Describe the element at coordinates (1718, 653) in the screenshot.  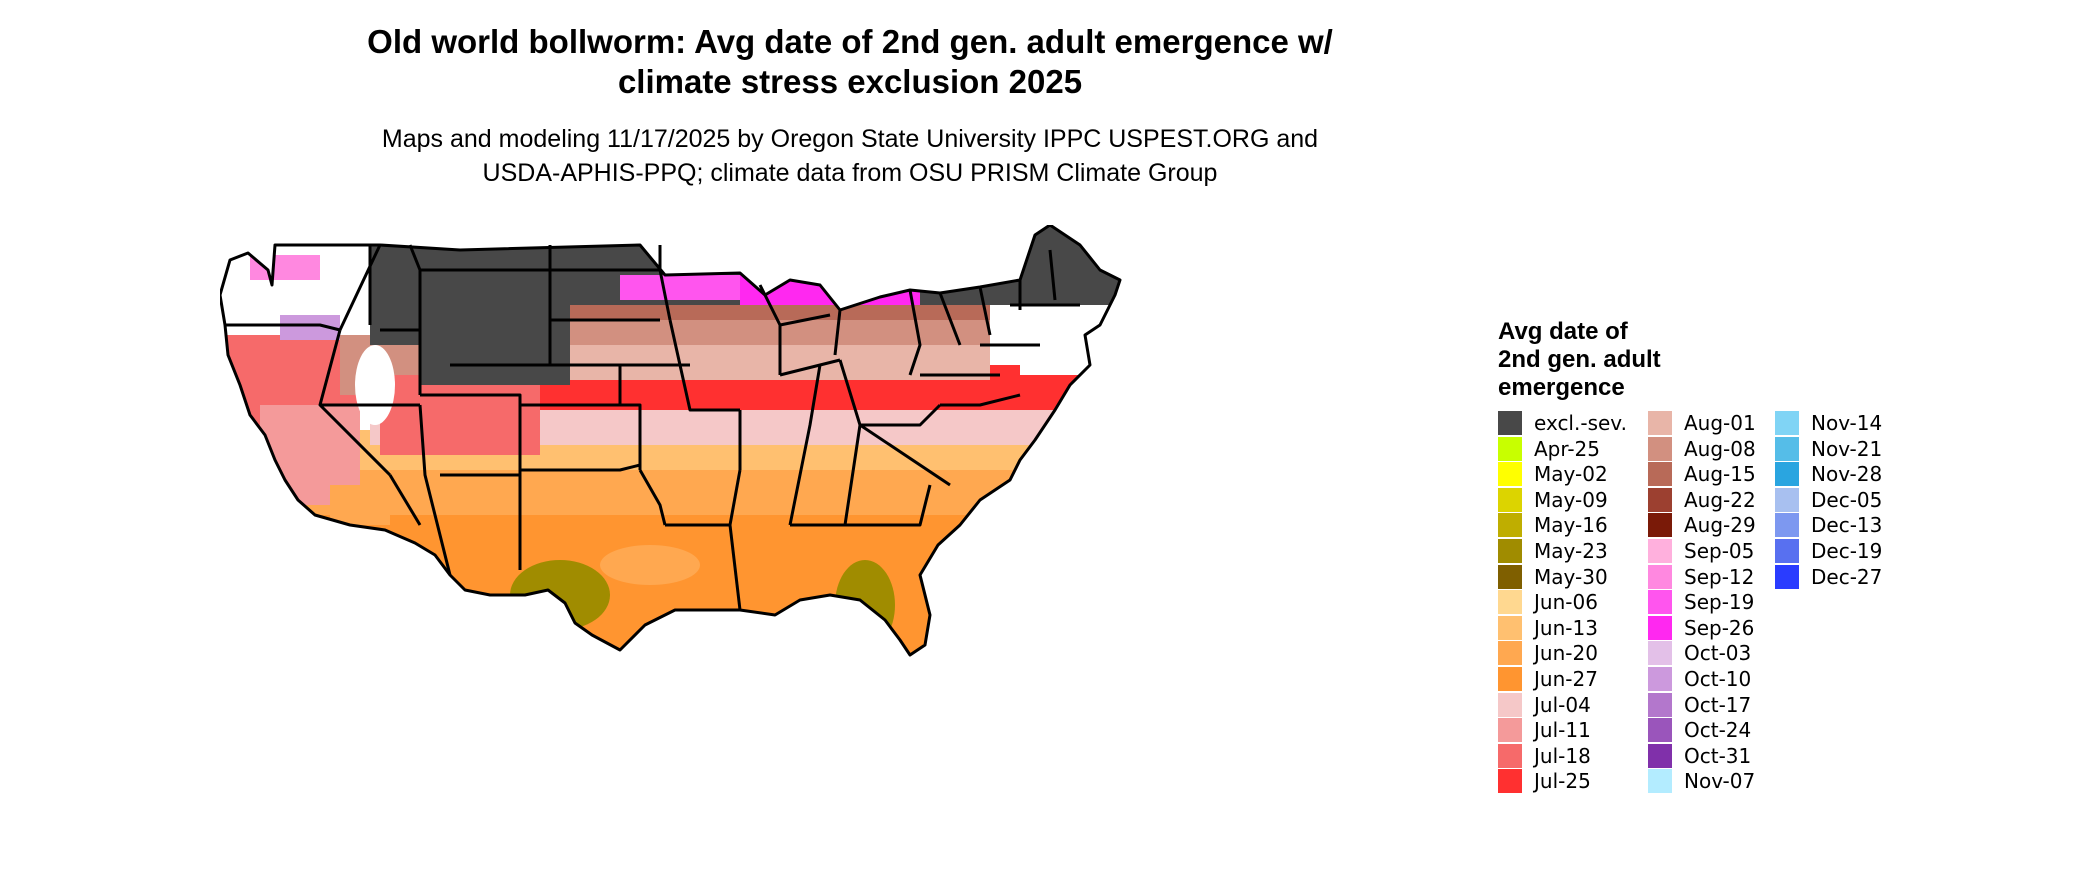
I see `legend-label: Oct-03` at that location.